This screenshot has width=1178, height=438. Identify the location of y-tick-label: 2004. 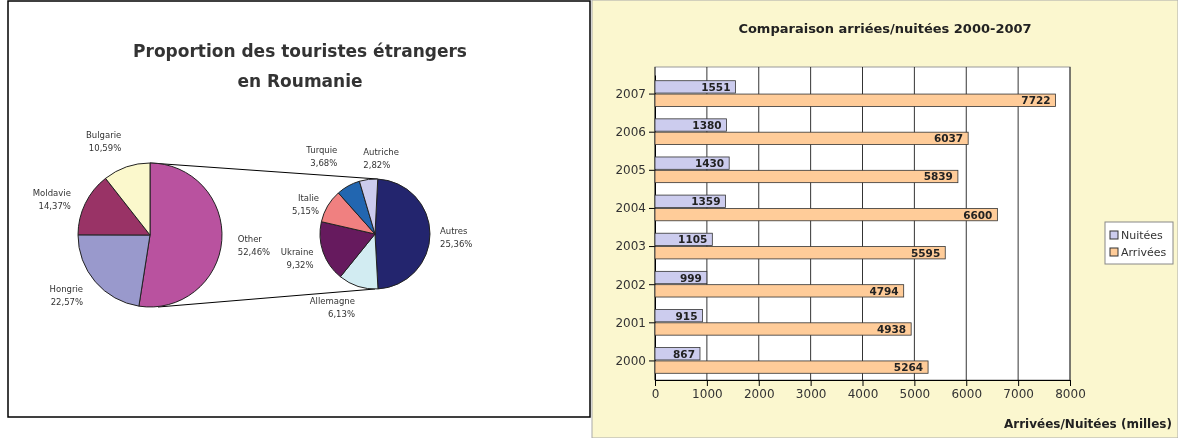
(630, 208).